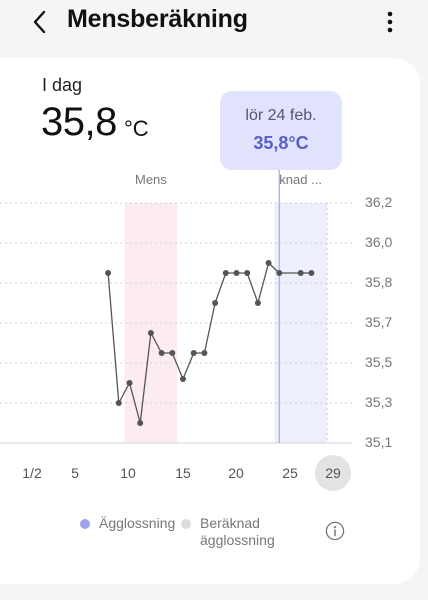 This screenshot has height=600, width=428. I want to click on y-tick-label: 35,3, so click(378, 402).